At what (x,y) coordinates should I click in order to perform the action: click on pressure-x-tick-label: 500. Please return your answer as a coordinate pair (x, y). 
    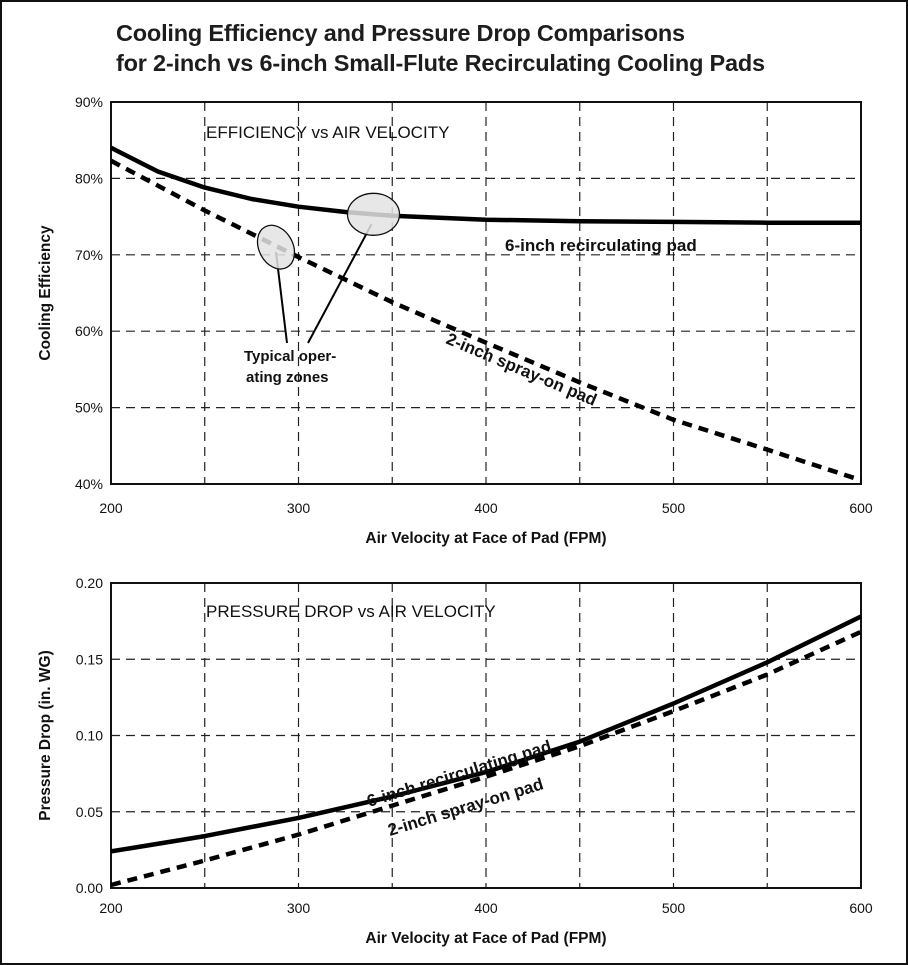
    Looking at the image, I should click on (674, 908).